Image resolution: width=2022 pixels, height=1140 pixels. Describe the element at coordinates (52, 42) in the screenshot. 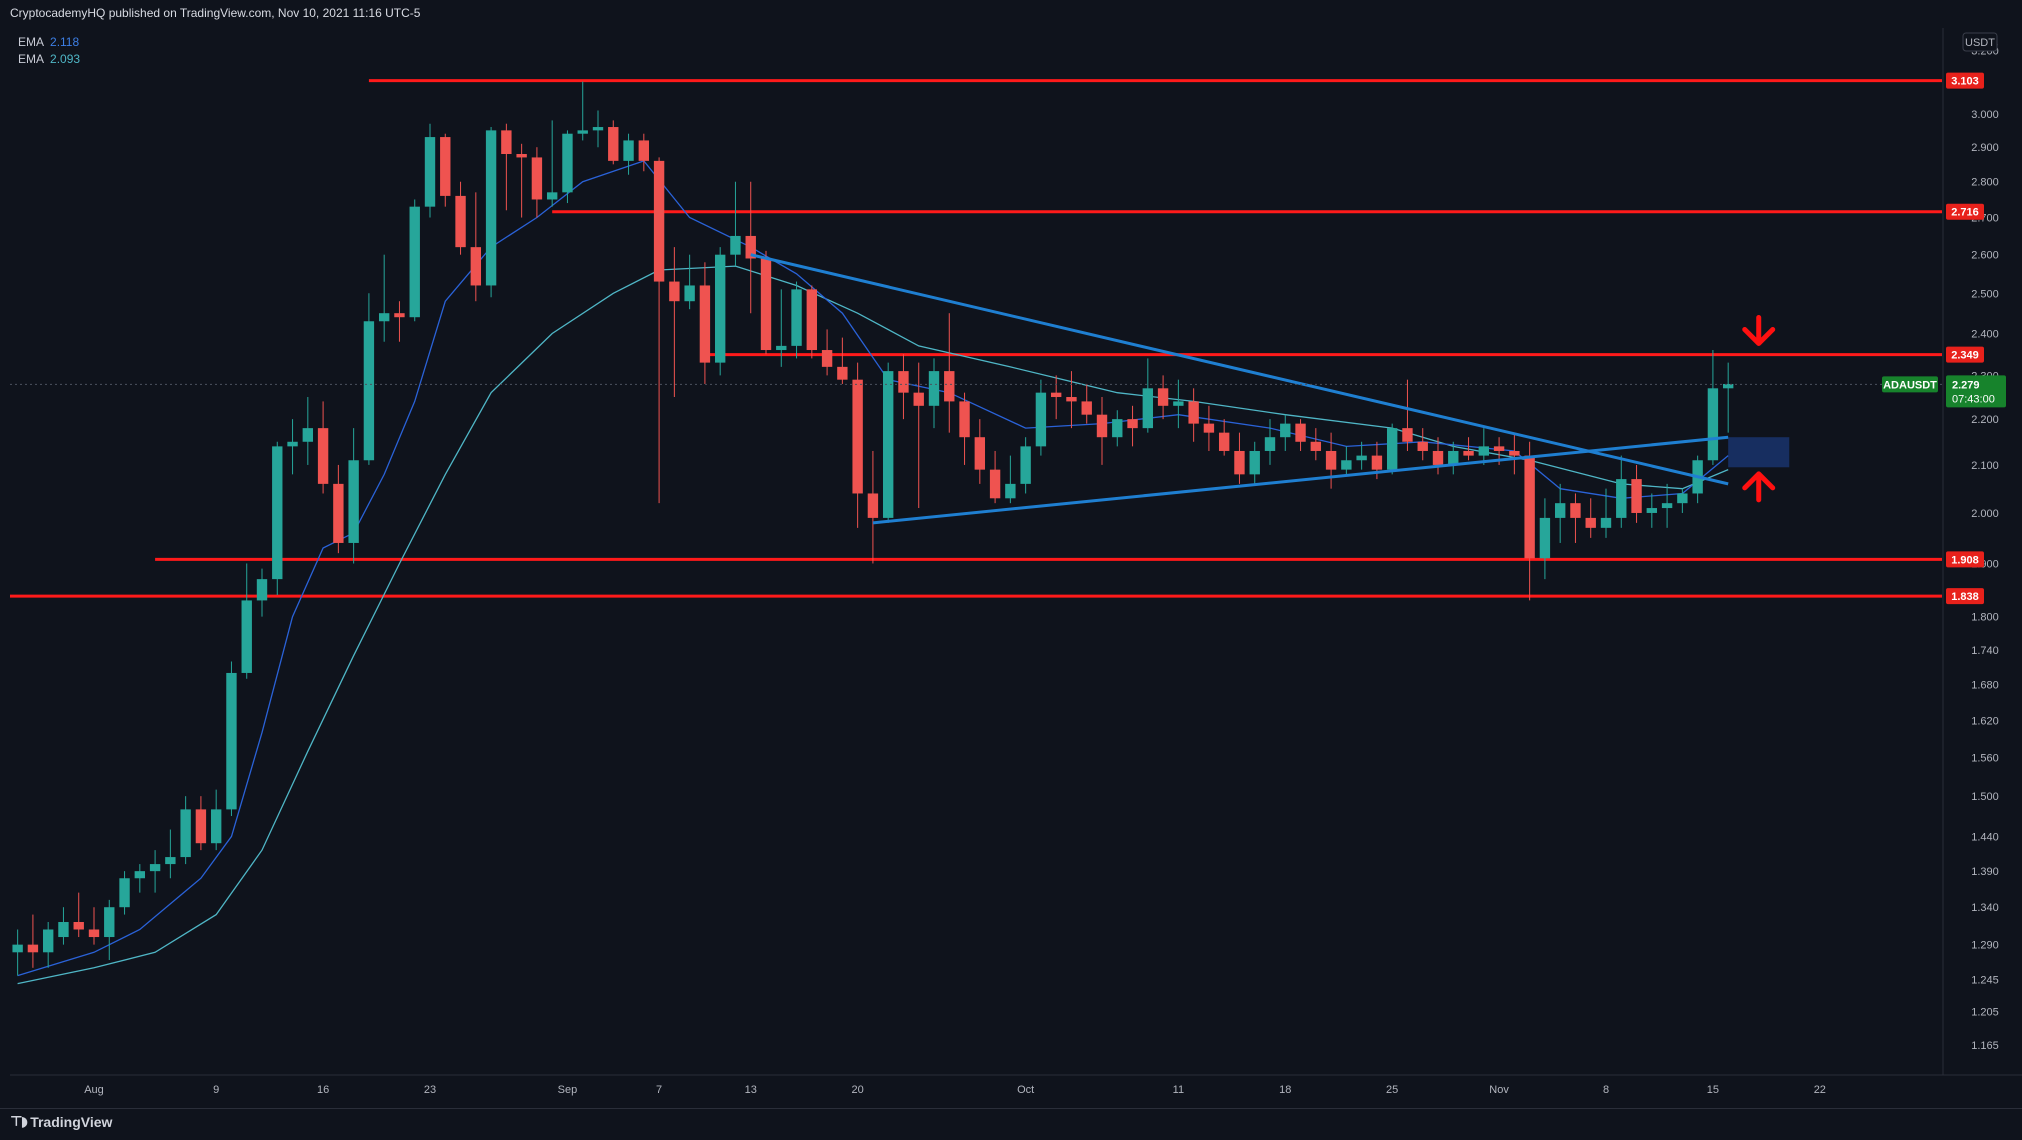

I see `ema-legend-row-1: EMA 2.118` at that location.